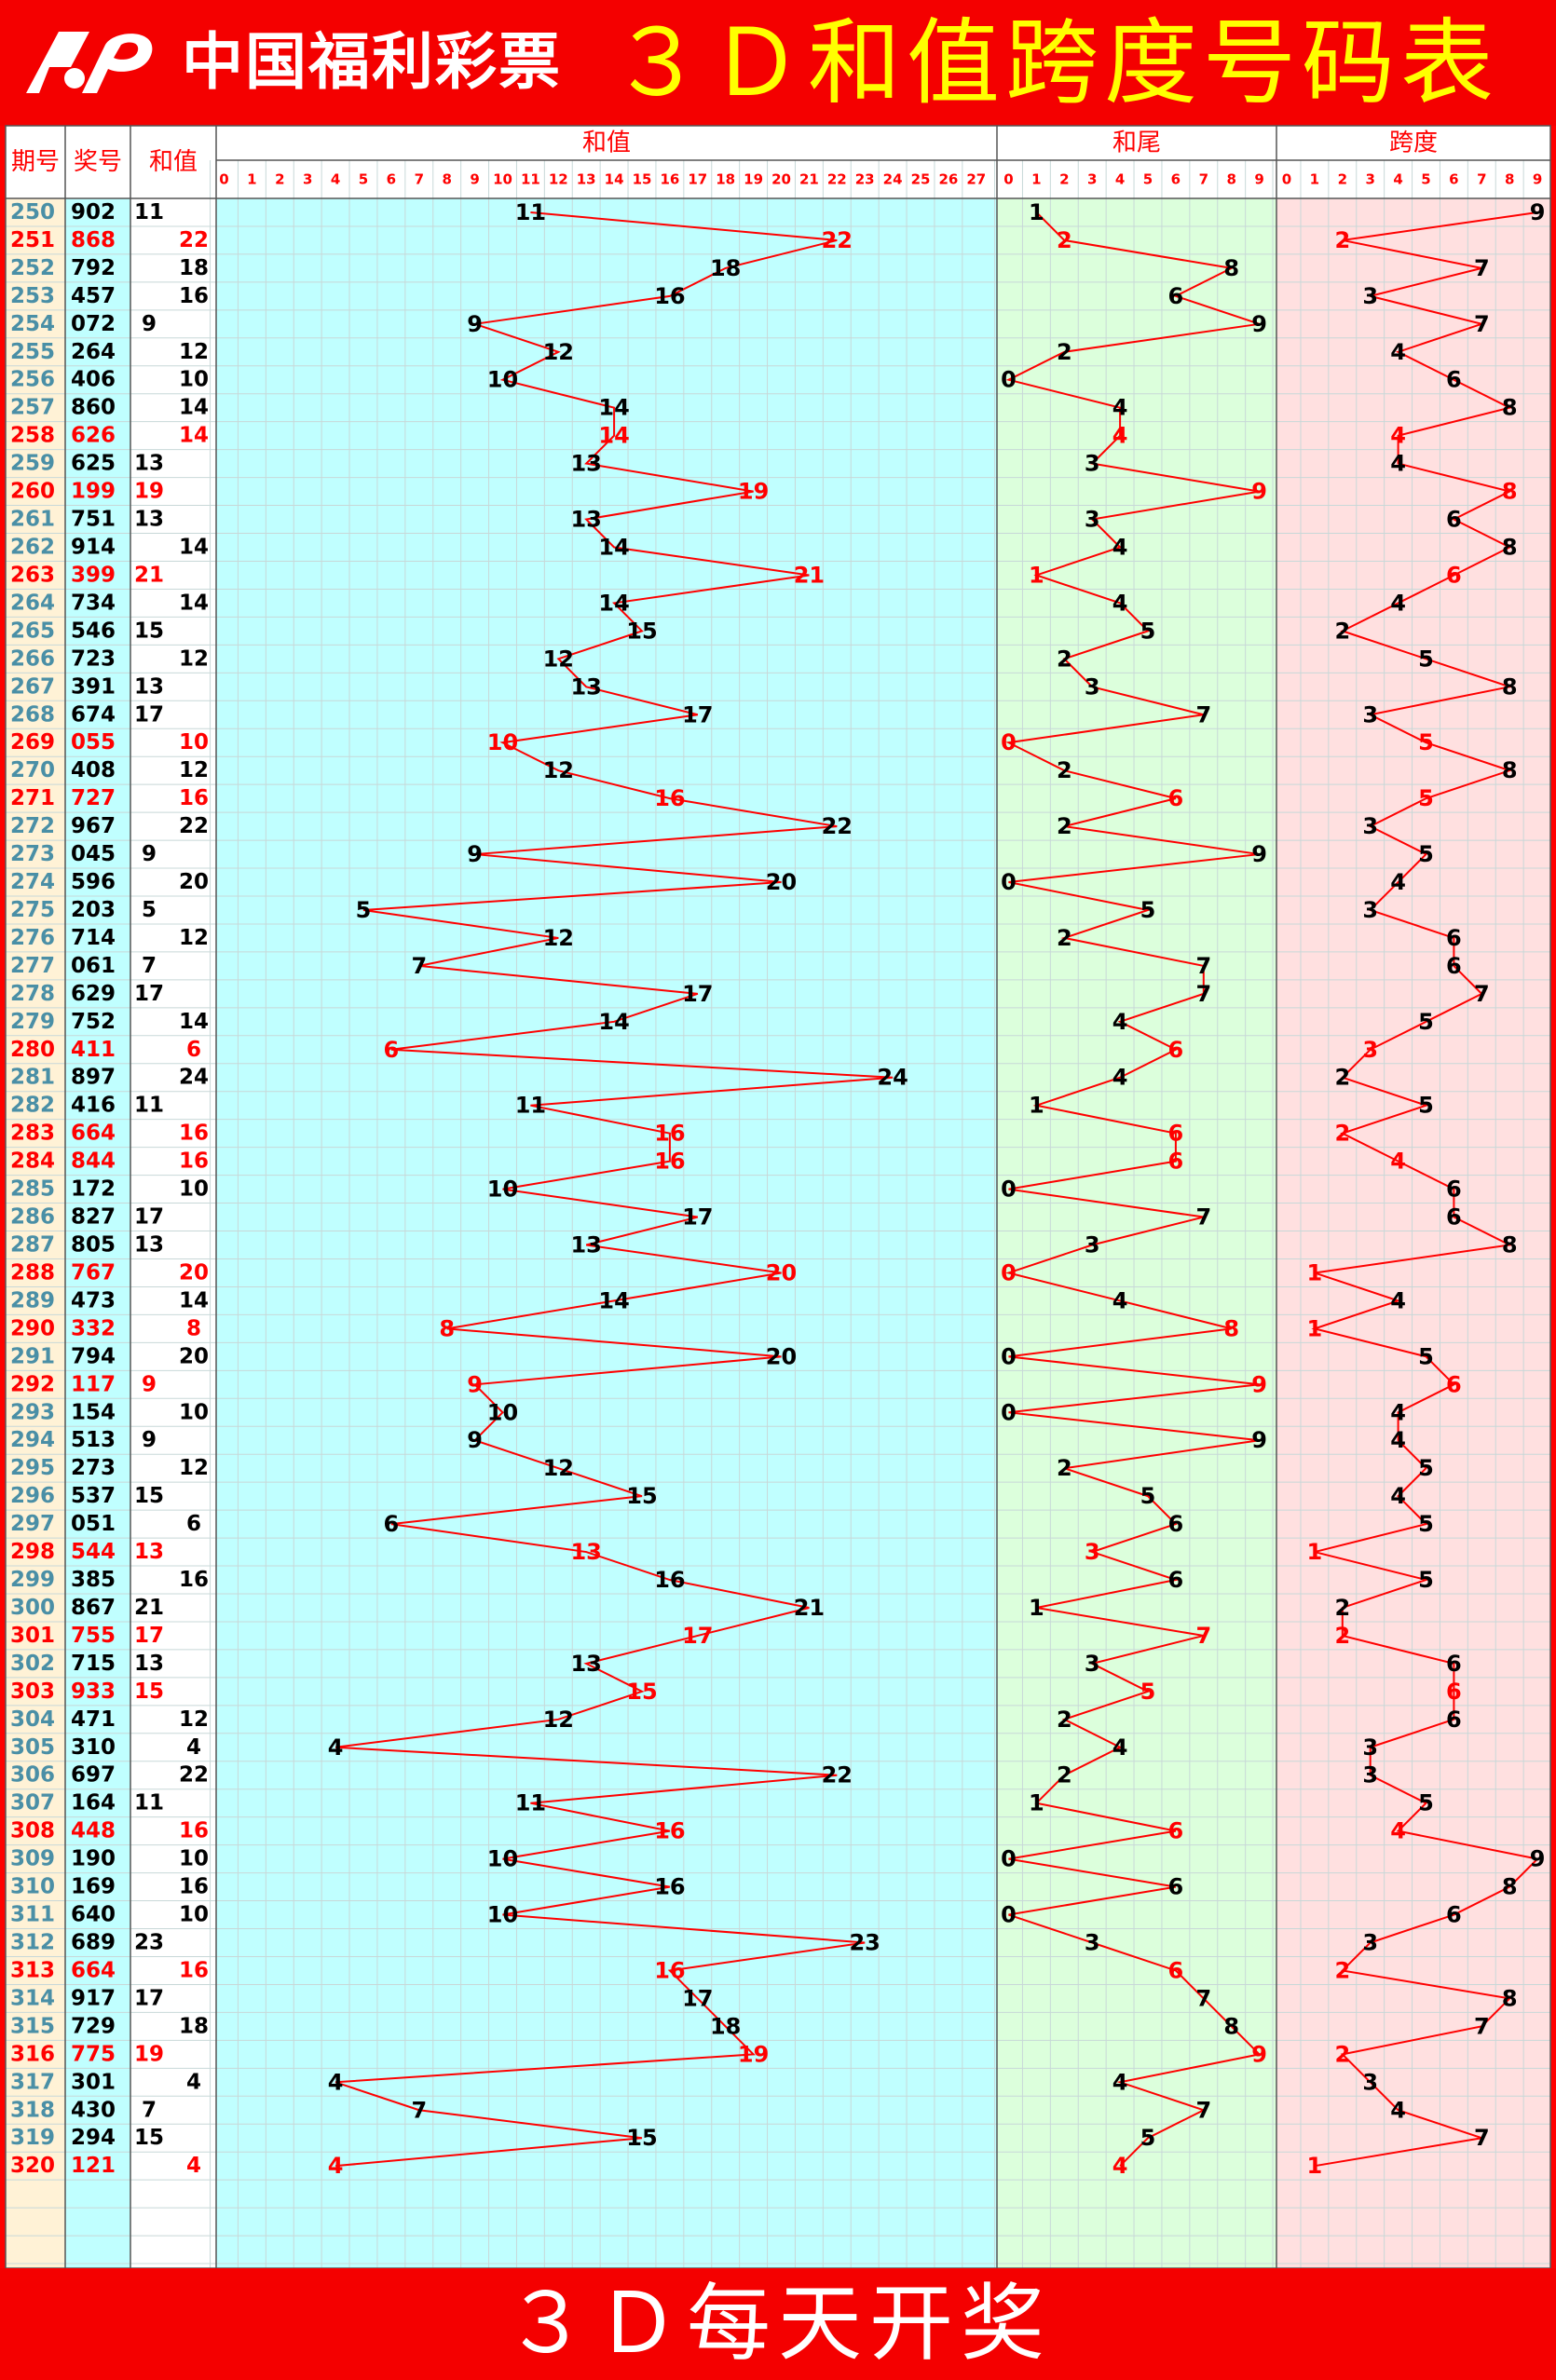 The height and width of the screenshot is (2380, 1556). I want to click on tail-axis-tick: 6, so click(1176, 179).